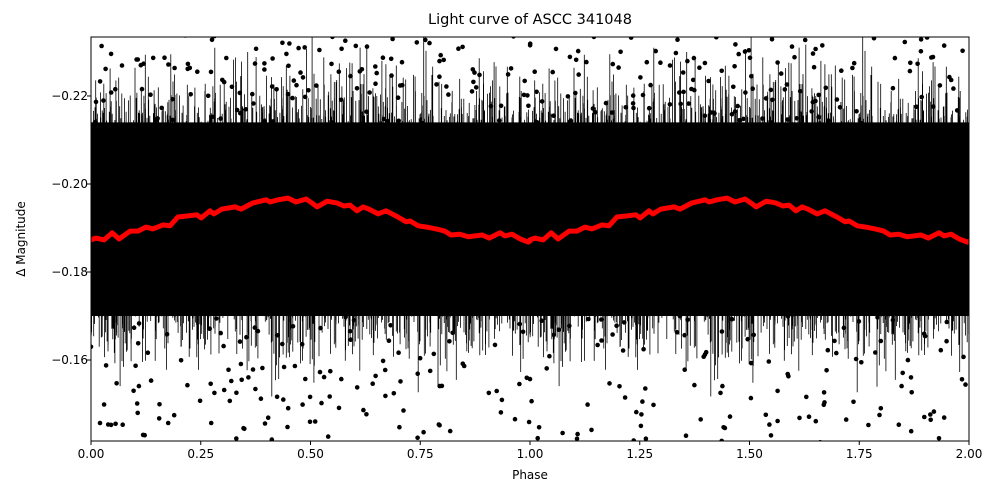 The height and width of the screenshot is (500, 1000). What do you see at coordinates (21, 239) in the screenshot?
I see `y-axis-label: Δ Magnitude` at bounding box center [21, 239].